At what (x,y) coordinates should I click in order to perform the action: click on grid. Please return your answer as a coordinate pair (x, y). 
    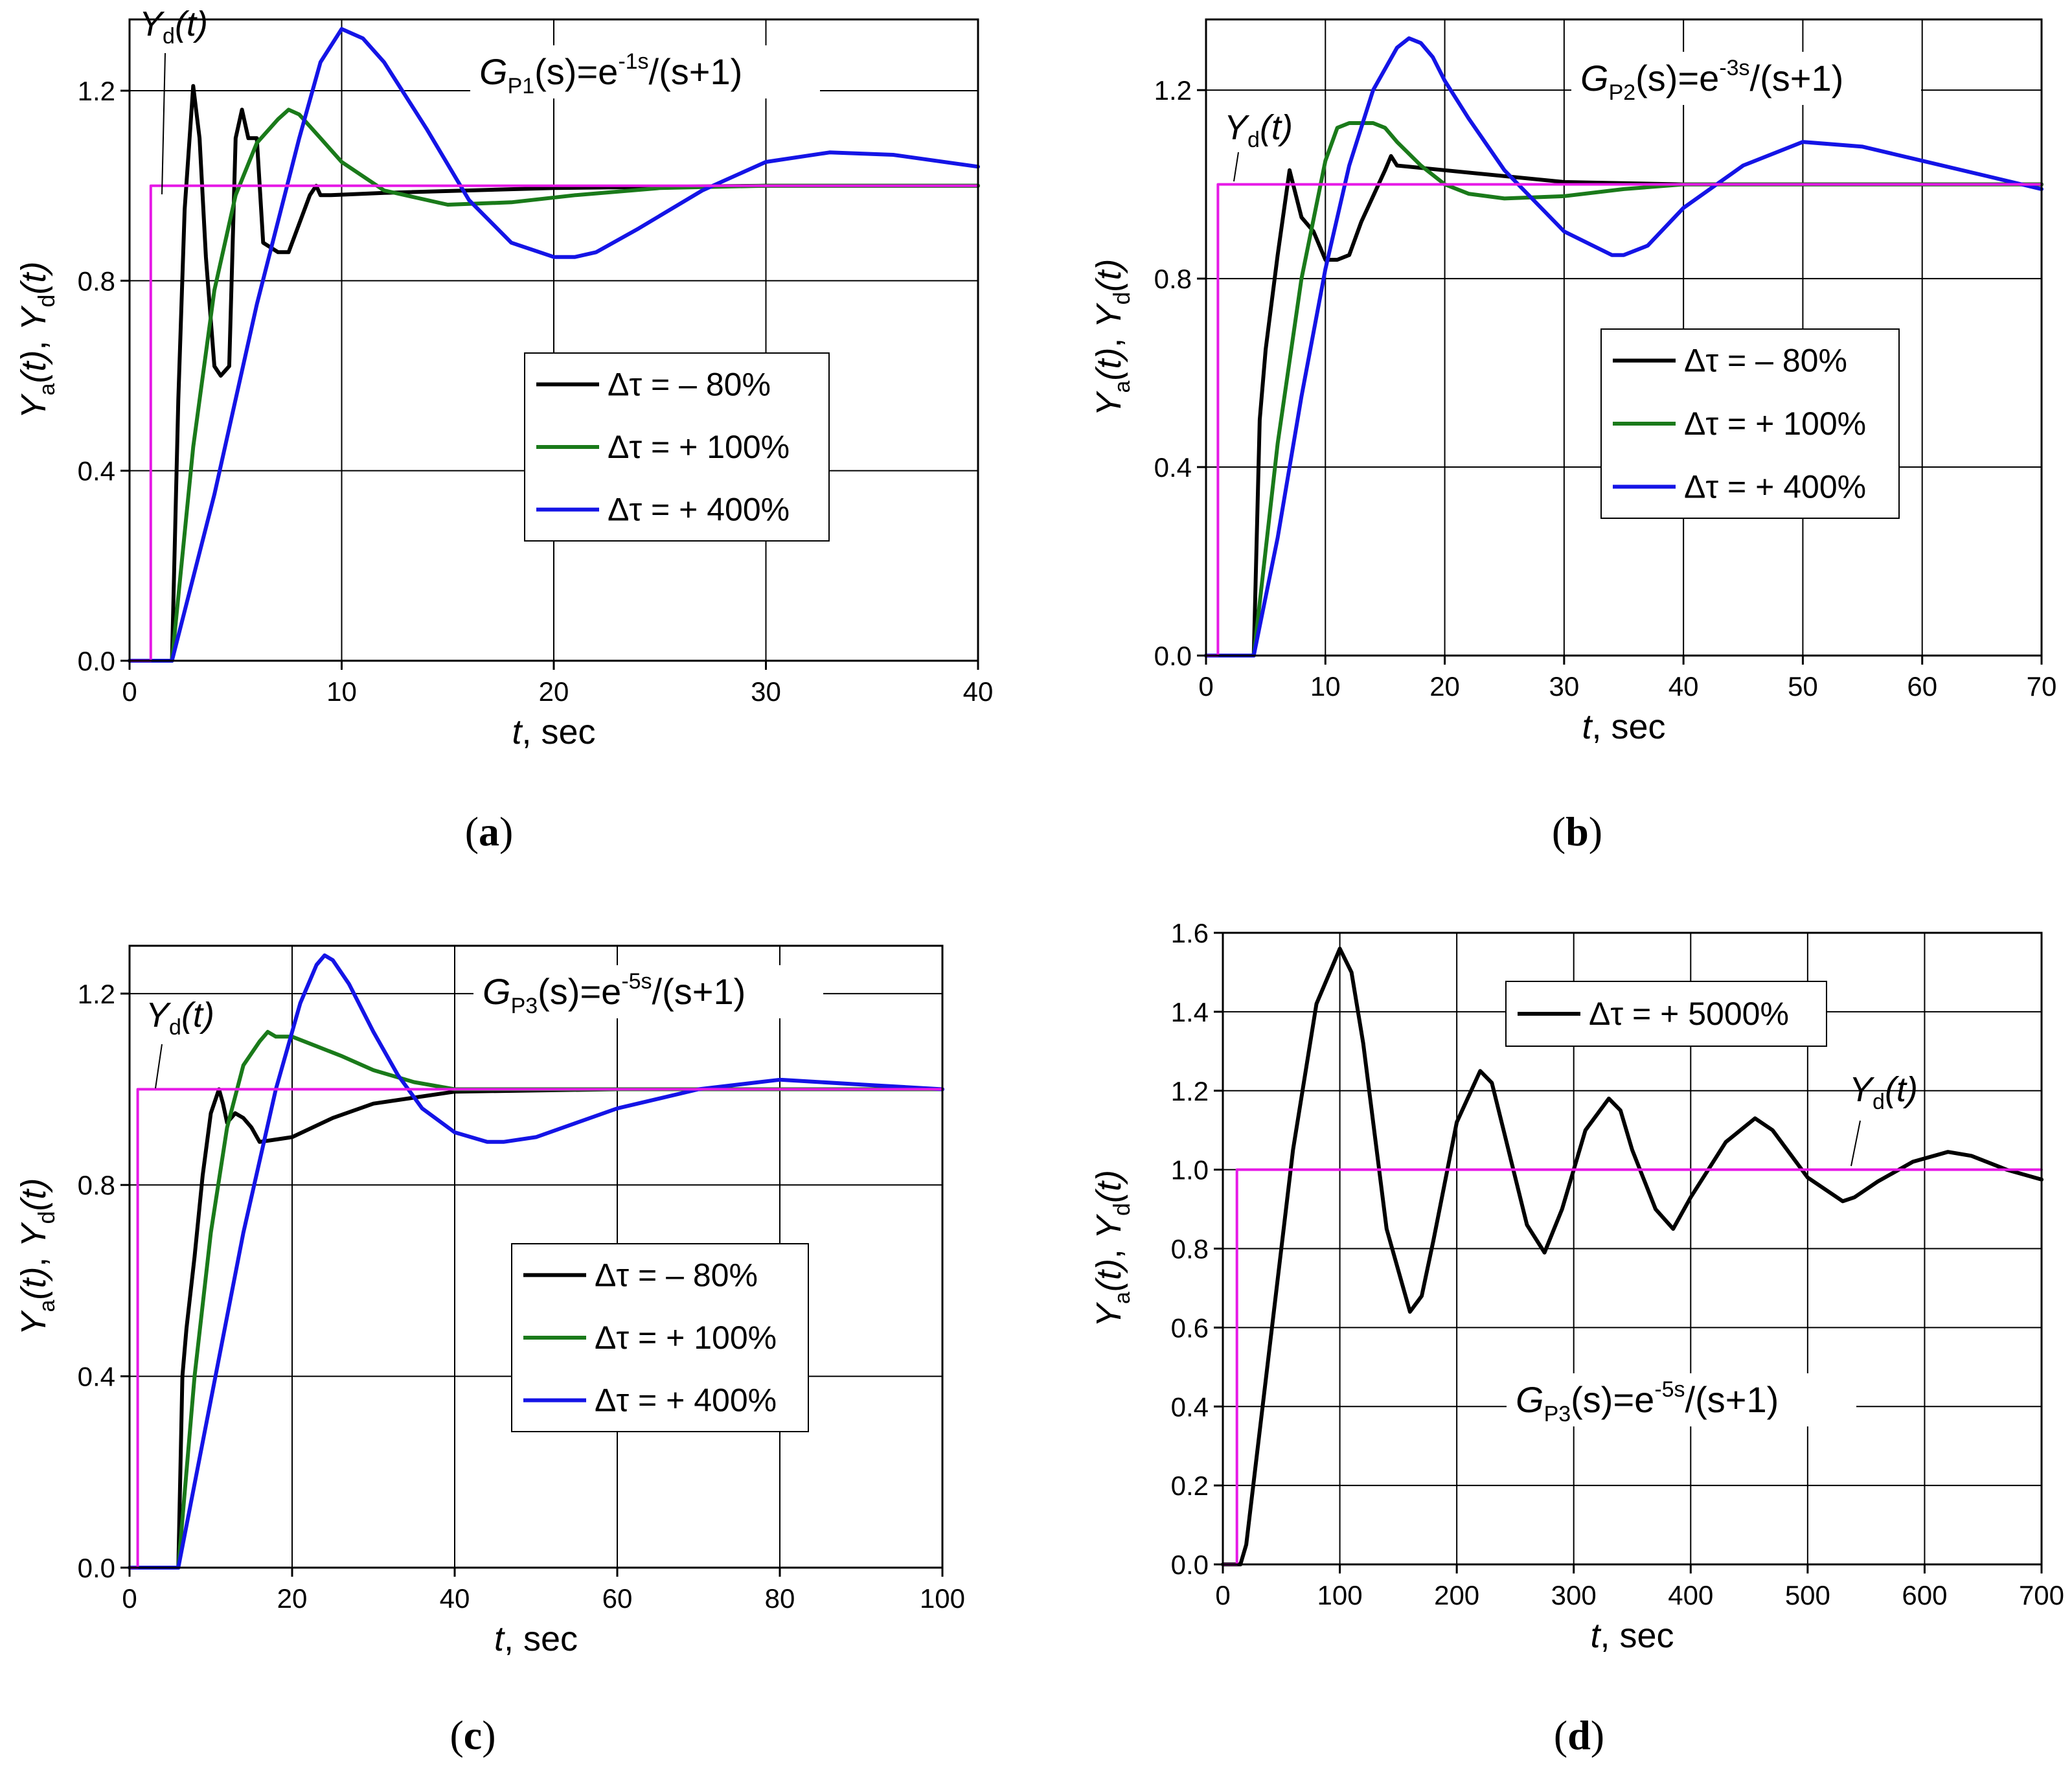
    Looking at the image, I should click on (1632, 1248).